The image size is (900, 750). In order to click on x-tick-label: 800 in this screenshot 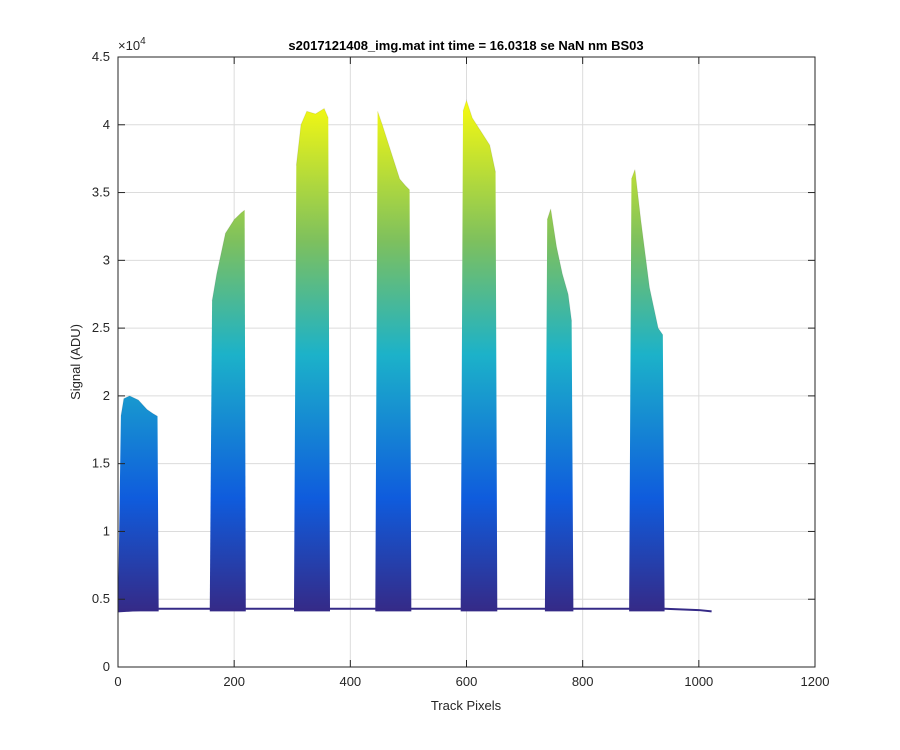, I will do `click(583, 681)`.